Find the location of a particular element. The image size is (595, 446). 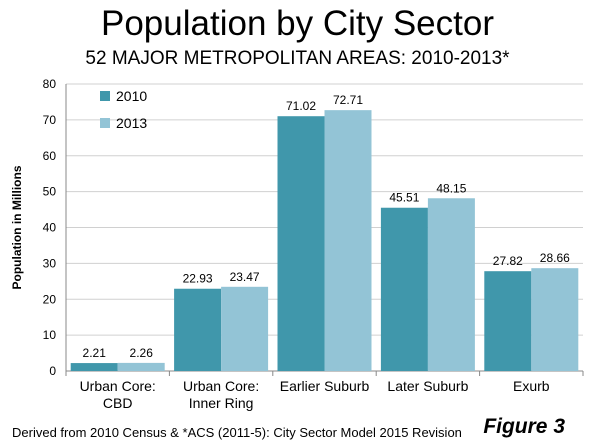

y-tick-label: 0 is located at coordinates (52, 371).